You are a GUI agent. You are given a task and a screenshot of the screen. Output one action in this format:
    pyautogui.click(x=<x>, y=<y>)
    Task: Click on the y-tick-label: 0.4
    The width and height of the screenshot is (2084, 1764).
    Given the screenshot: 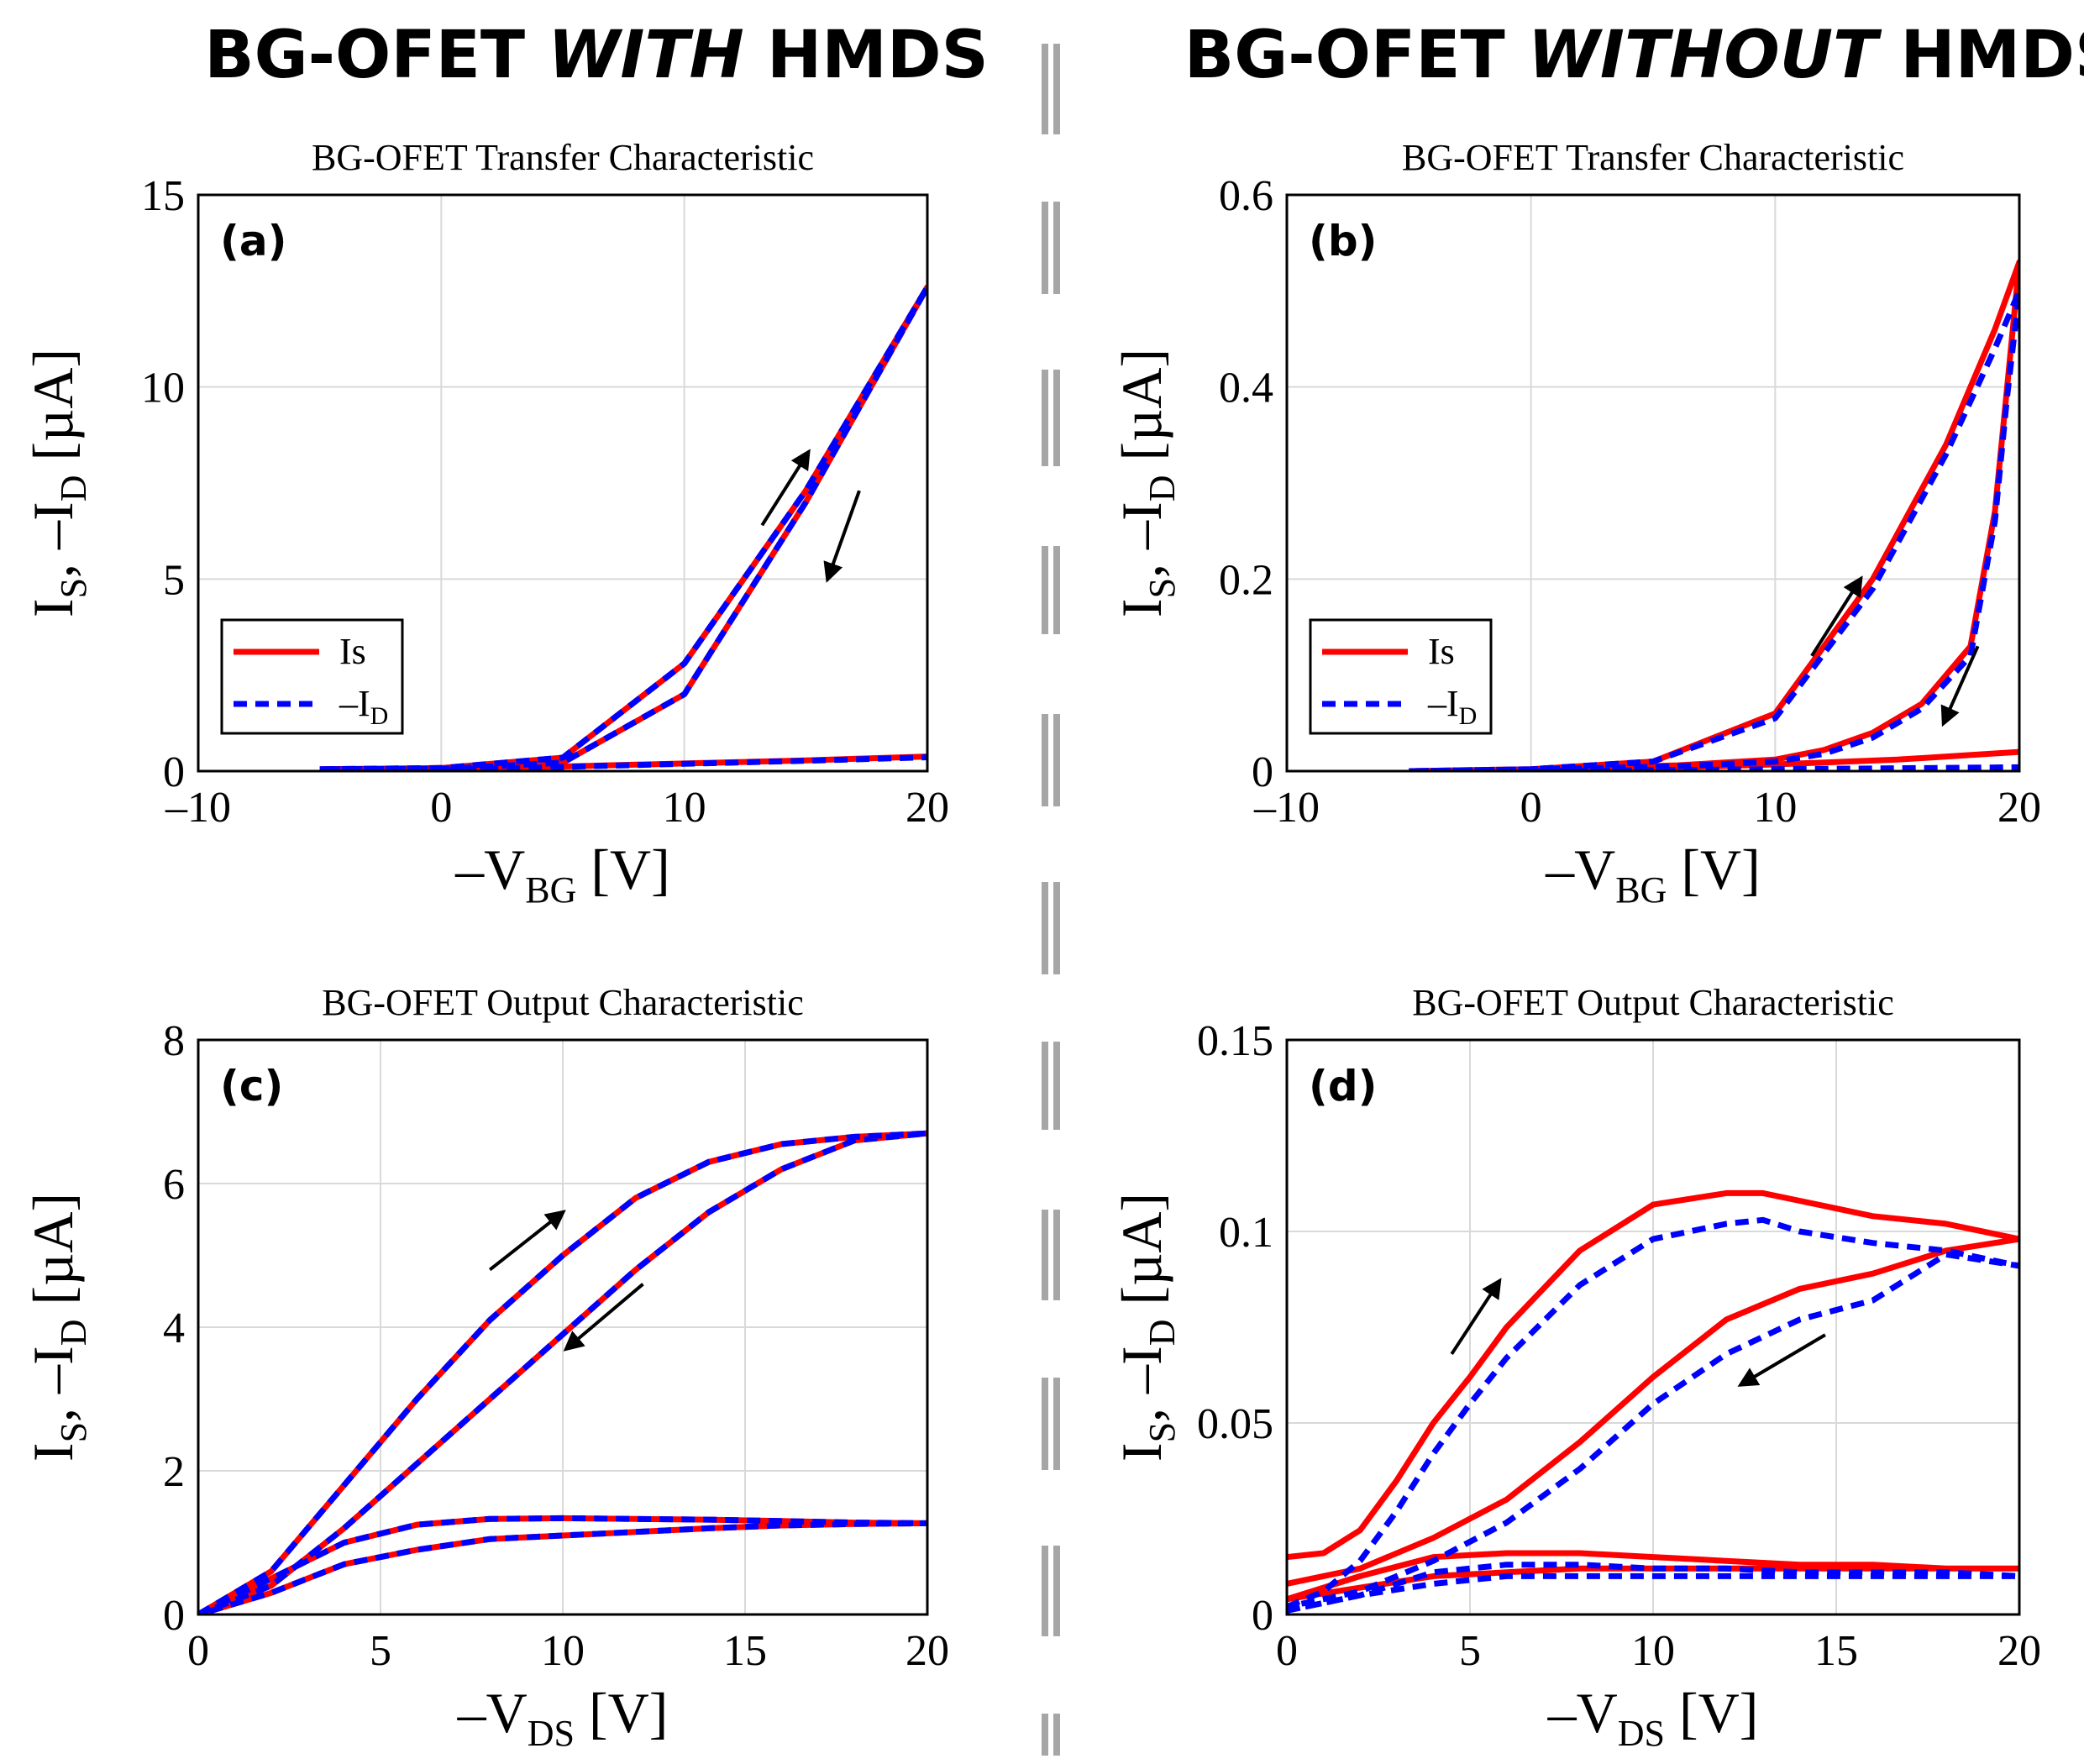 What is the action you would take?
    pyautogui.click(x=1246, y=388)
    